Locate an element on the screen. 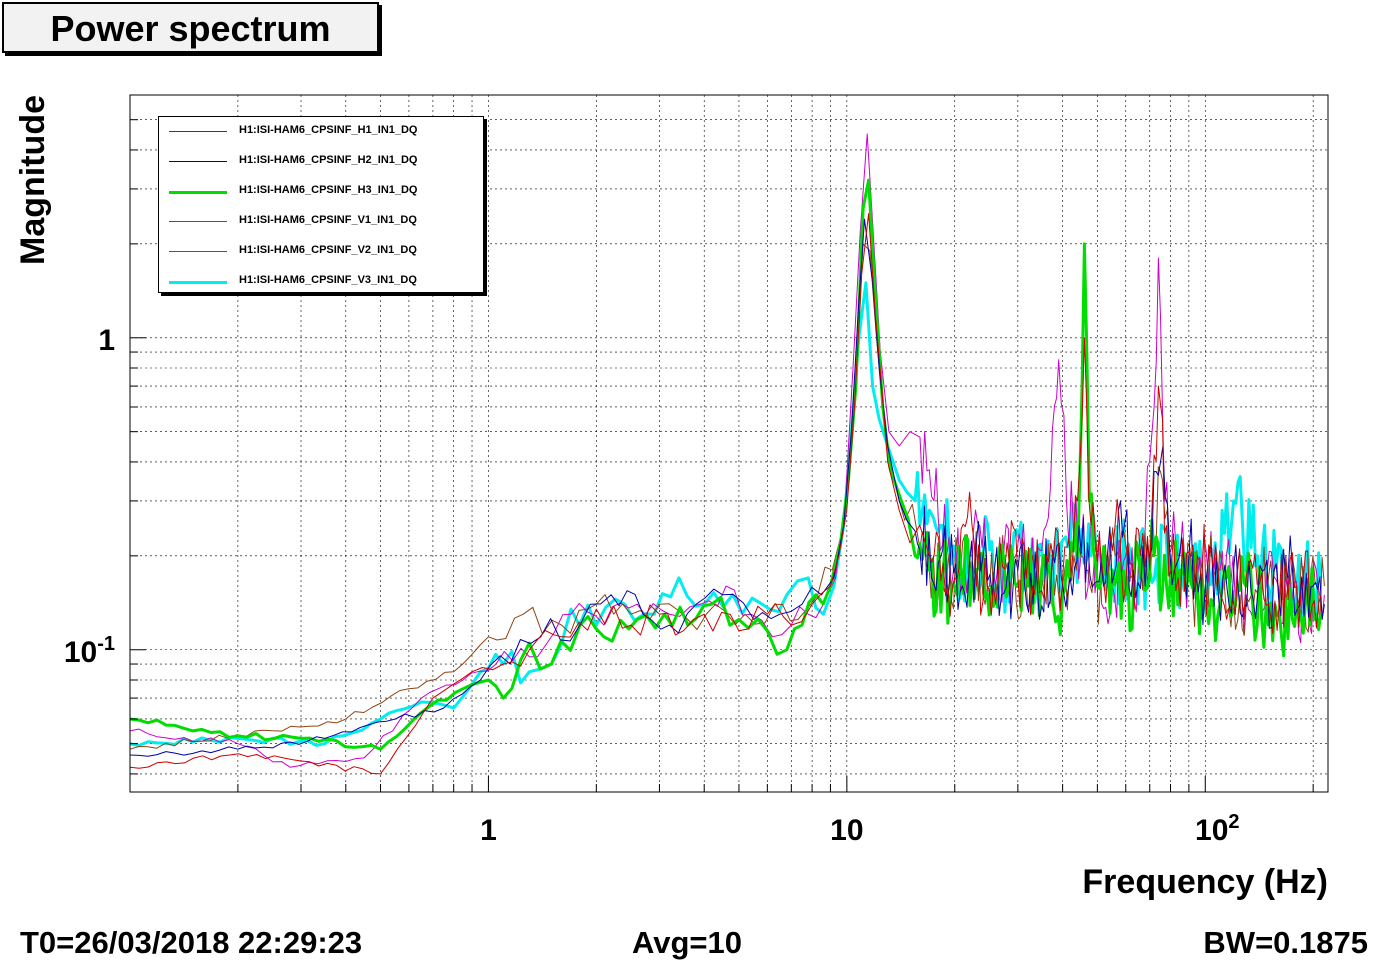  legend-item: H1:ISI-HAM6_CPSINF_H3_IN1_DQ is located at coordinates (321, 191).